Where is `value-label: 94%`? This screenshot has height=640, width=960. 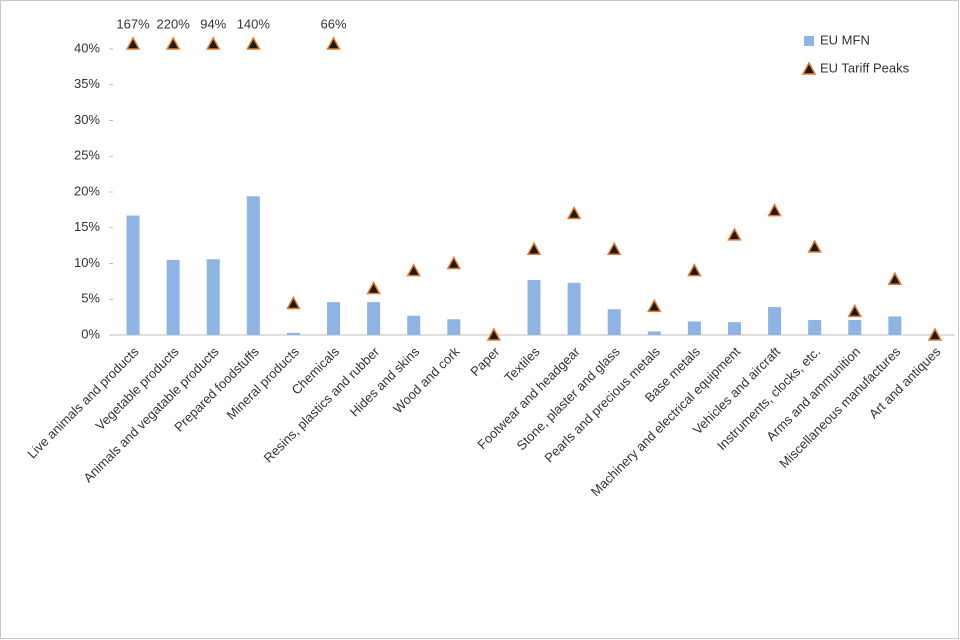 value-label: 94% is located at coordinates (213, 23).